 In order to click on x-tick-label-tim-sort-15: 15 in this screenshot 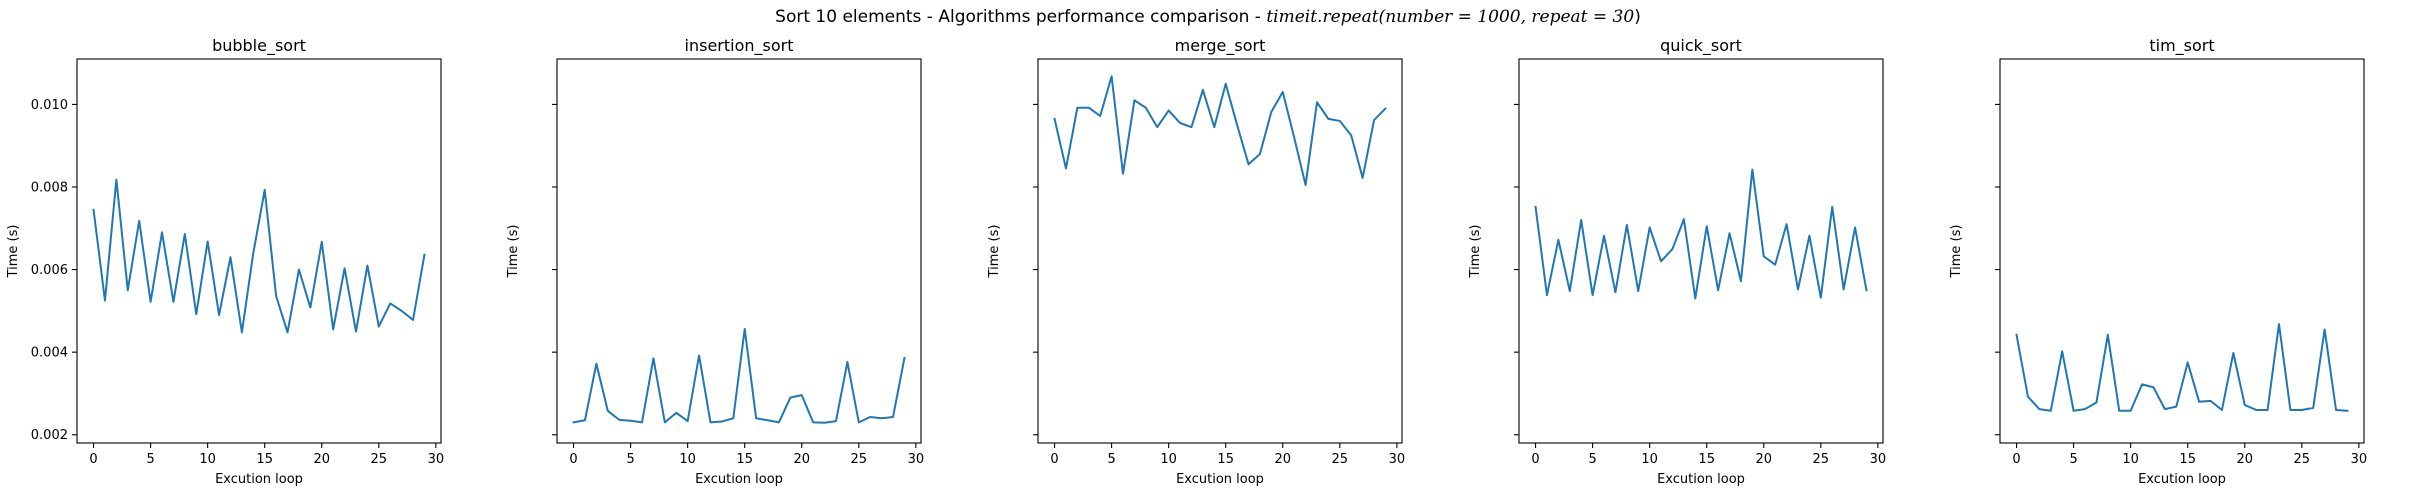, I will do `click(2187, 459)`.